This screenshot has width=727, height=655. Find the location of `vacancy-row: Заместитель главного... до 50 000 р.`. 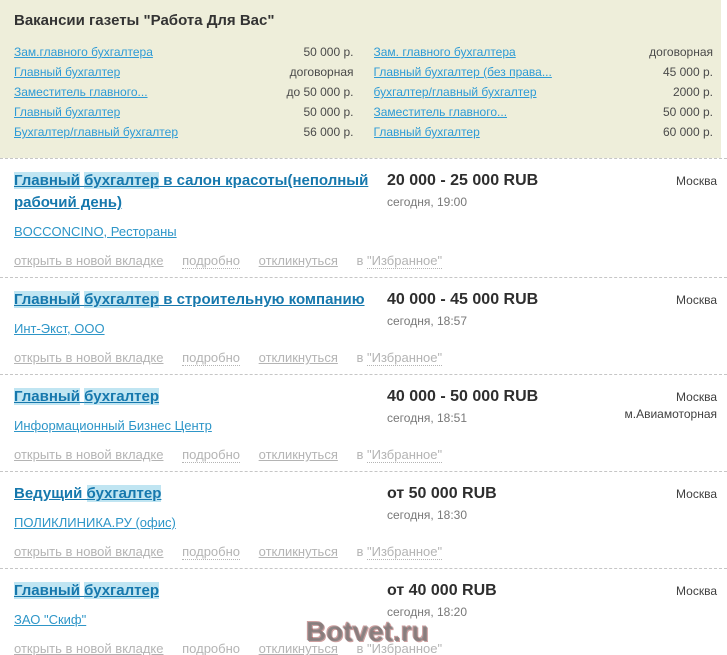

vacancy-row: Заместитель главного... до 50 000 р. is located at coordinates (184, 92).